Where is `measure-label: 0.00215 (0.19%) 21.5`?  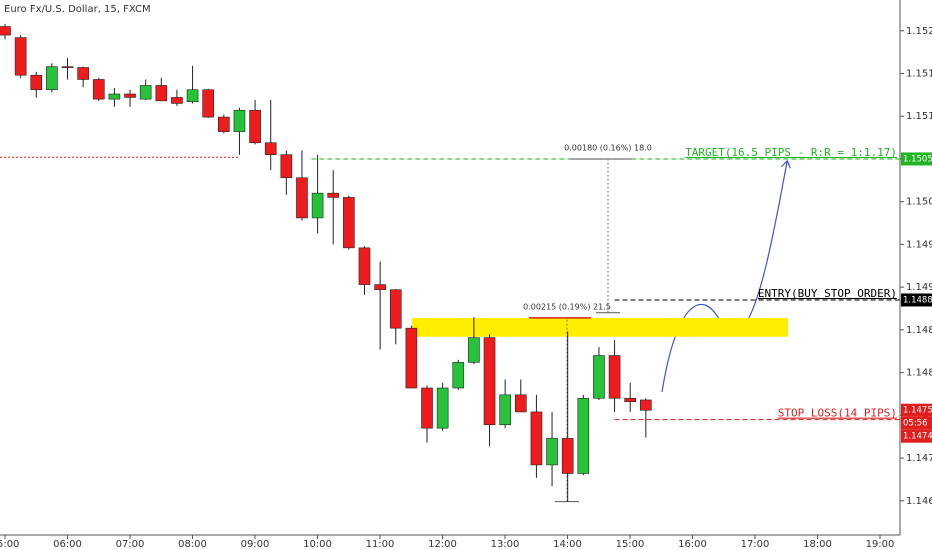 measure-label: 0.00215 (0.19%) 21.5 is located at coordinates (567, 306).